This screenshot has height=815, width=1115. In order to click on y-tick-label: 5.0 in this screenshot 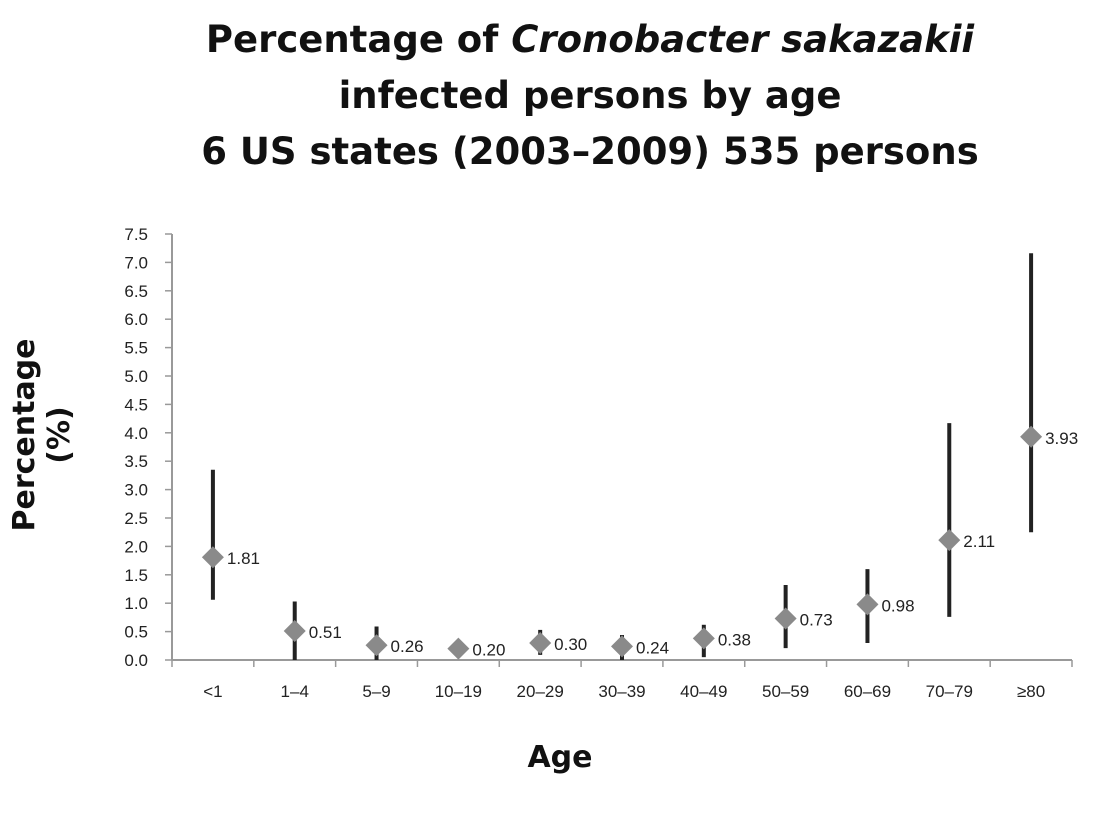, I will do `click(136, 376)`.